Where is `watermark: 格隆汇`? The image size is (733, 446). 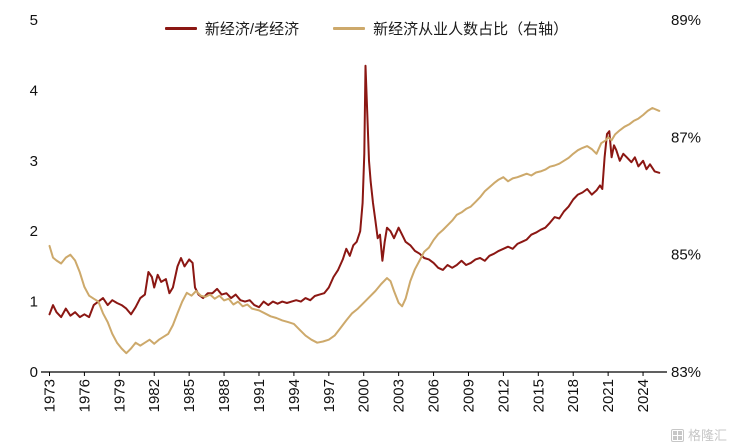 watermark: 格隆汇 is located at coordinates (698, 435).